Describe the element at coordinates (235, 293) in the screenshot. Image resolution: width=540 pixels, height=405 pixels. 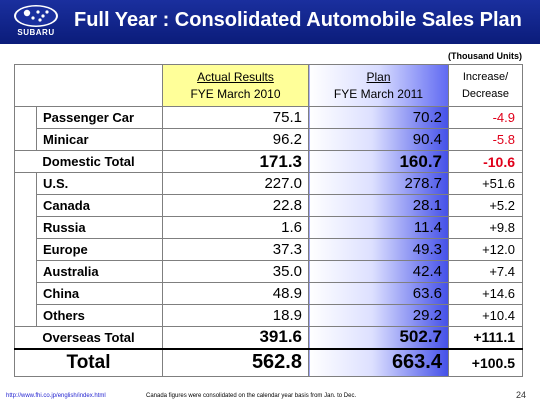
I see `actual-value: 48.9` at that location.